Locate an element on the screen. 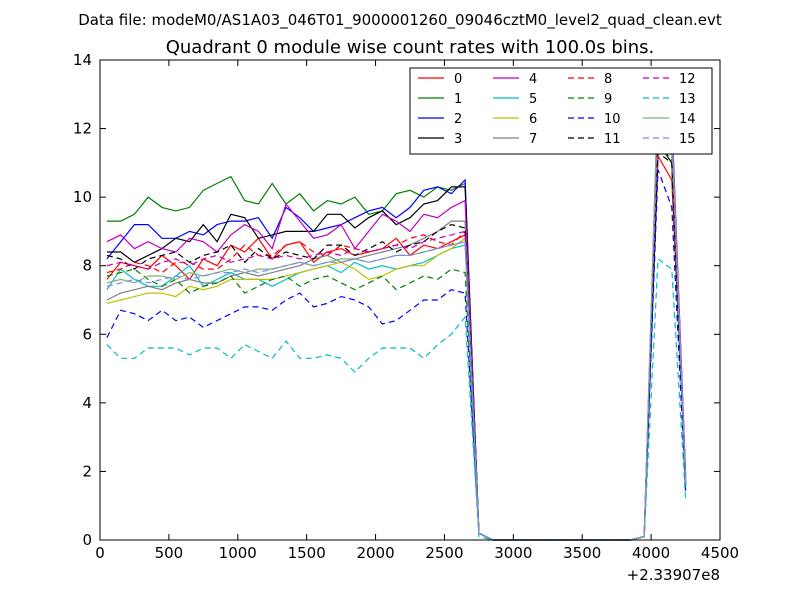 This screenshot has width=800, height=600. x-tick-label: 3000 is located at coordinates (513, 553).